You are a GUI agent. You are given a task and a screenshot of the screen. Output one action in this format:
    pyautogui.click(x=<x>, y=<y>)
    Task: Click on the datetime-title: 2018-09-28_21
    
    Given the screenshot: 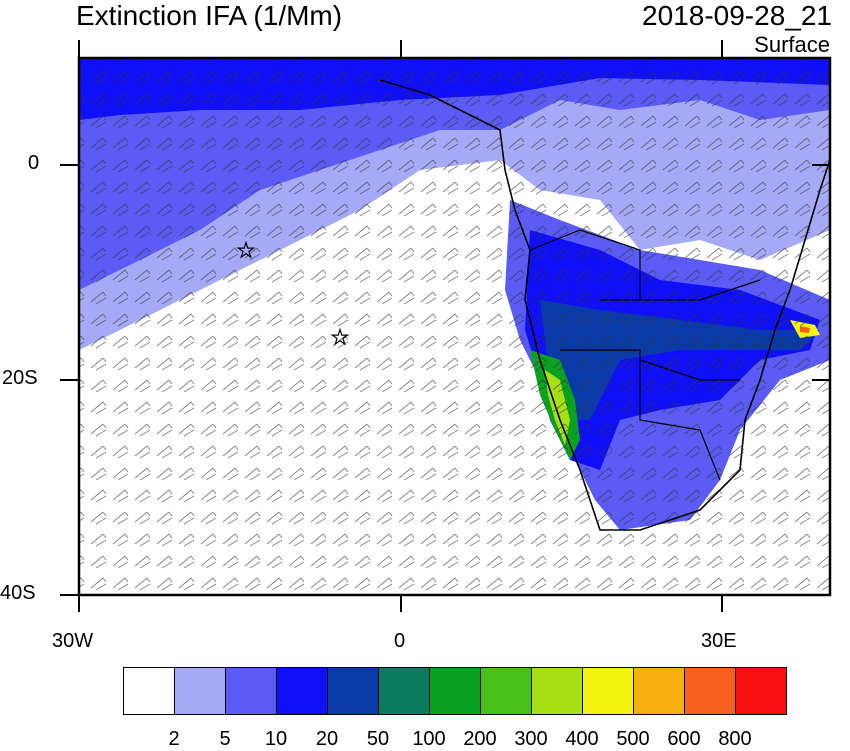 What is the action you would take?
    pyautogui.click(x=737, y=15)
    